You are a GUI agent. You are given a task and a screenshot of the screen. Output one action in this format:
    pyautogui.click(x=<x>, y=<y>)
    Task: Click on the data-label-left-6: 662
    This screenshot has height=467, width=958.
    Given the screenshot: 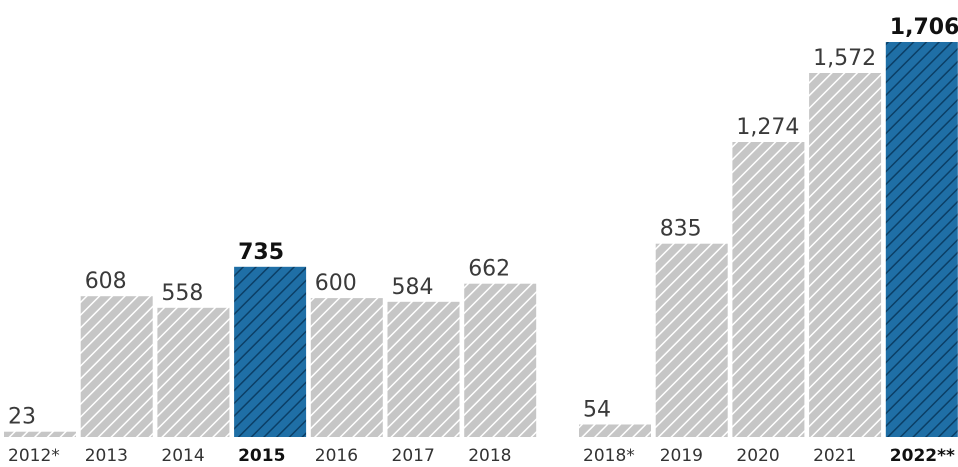 What is the action you would take?
    pyautogui.click(x=489, y=269)
    